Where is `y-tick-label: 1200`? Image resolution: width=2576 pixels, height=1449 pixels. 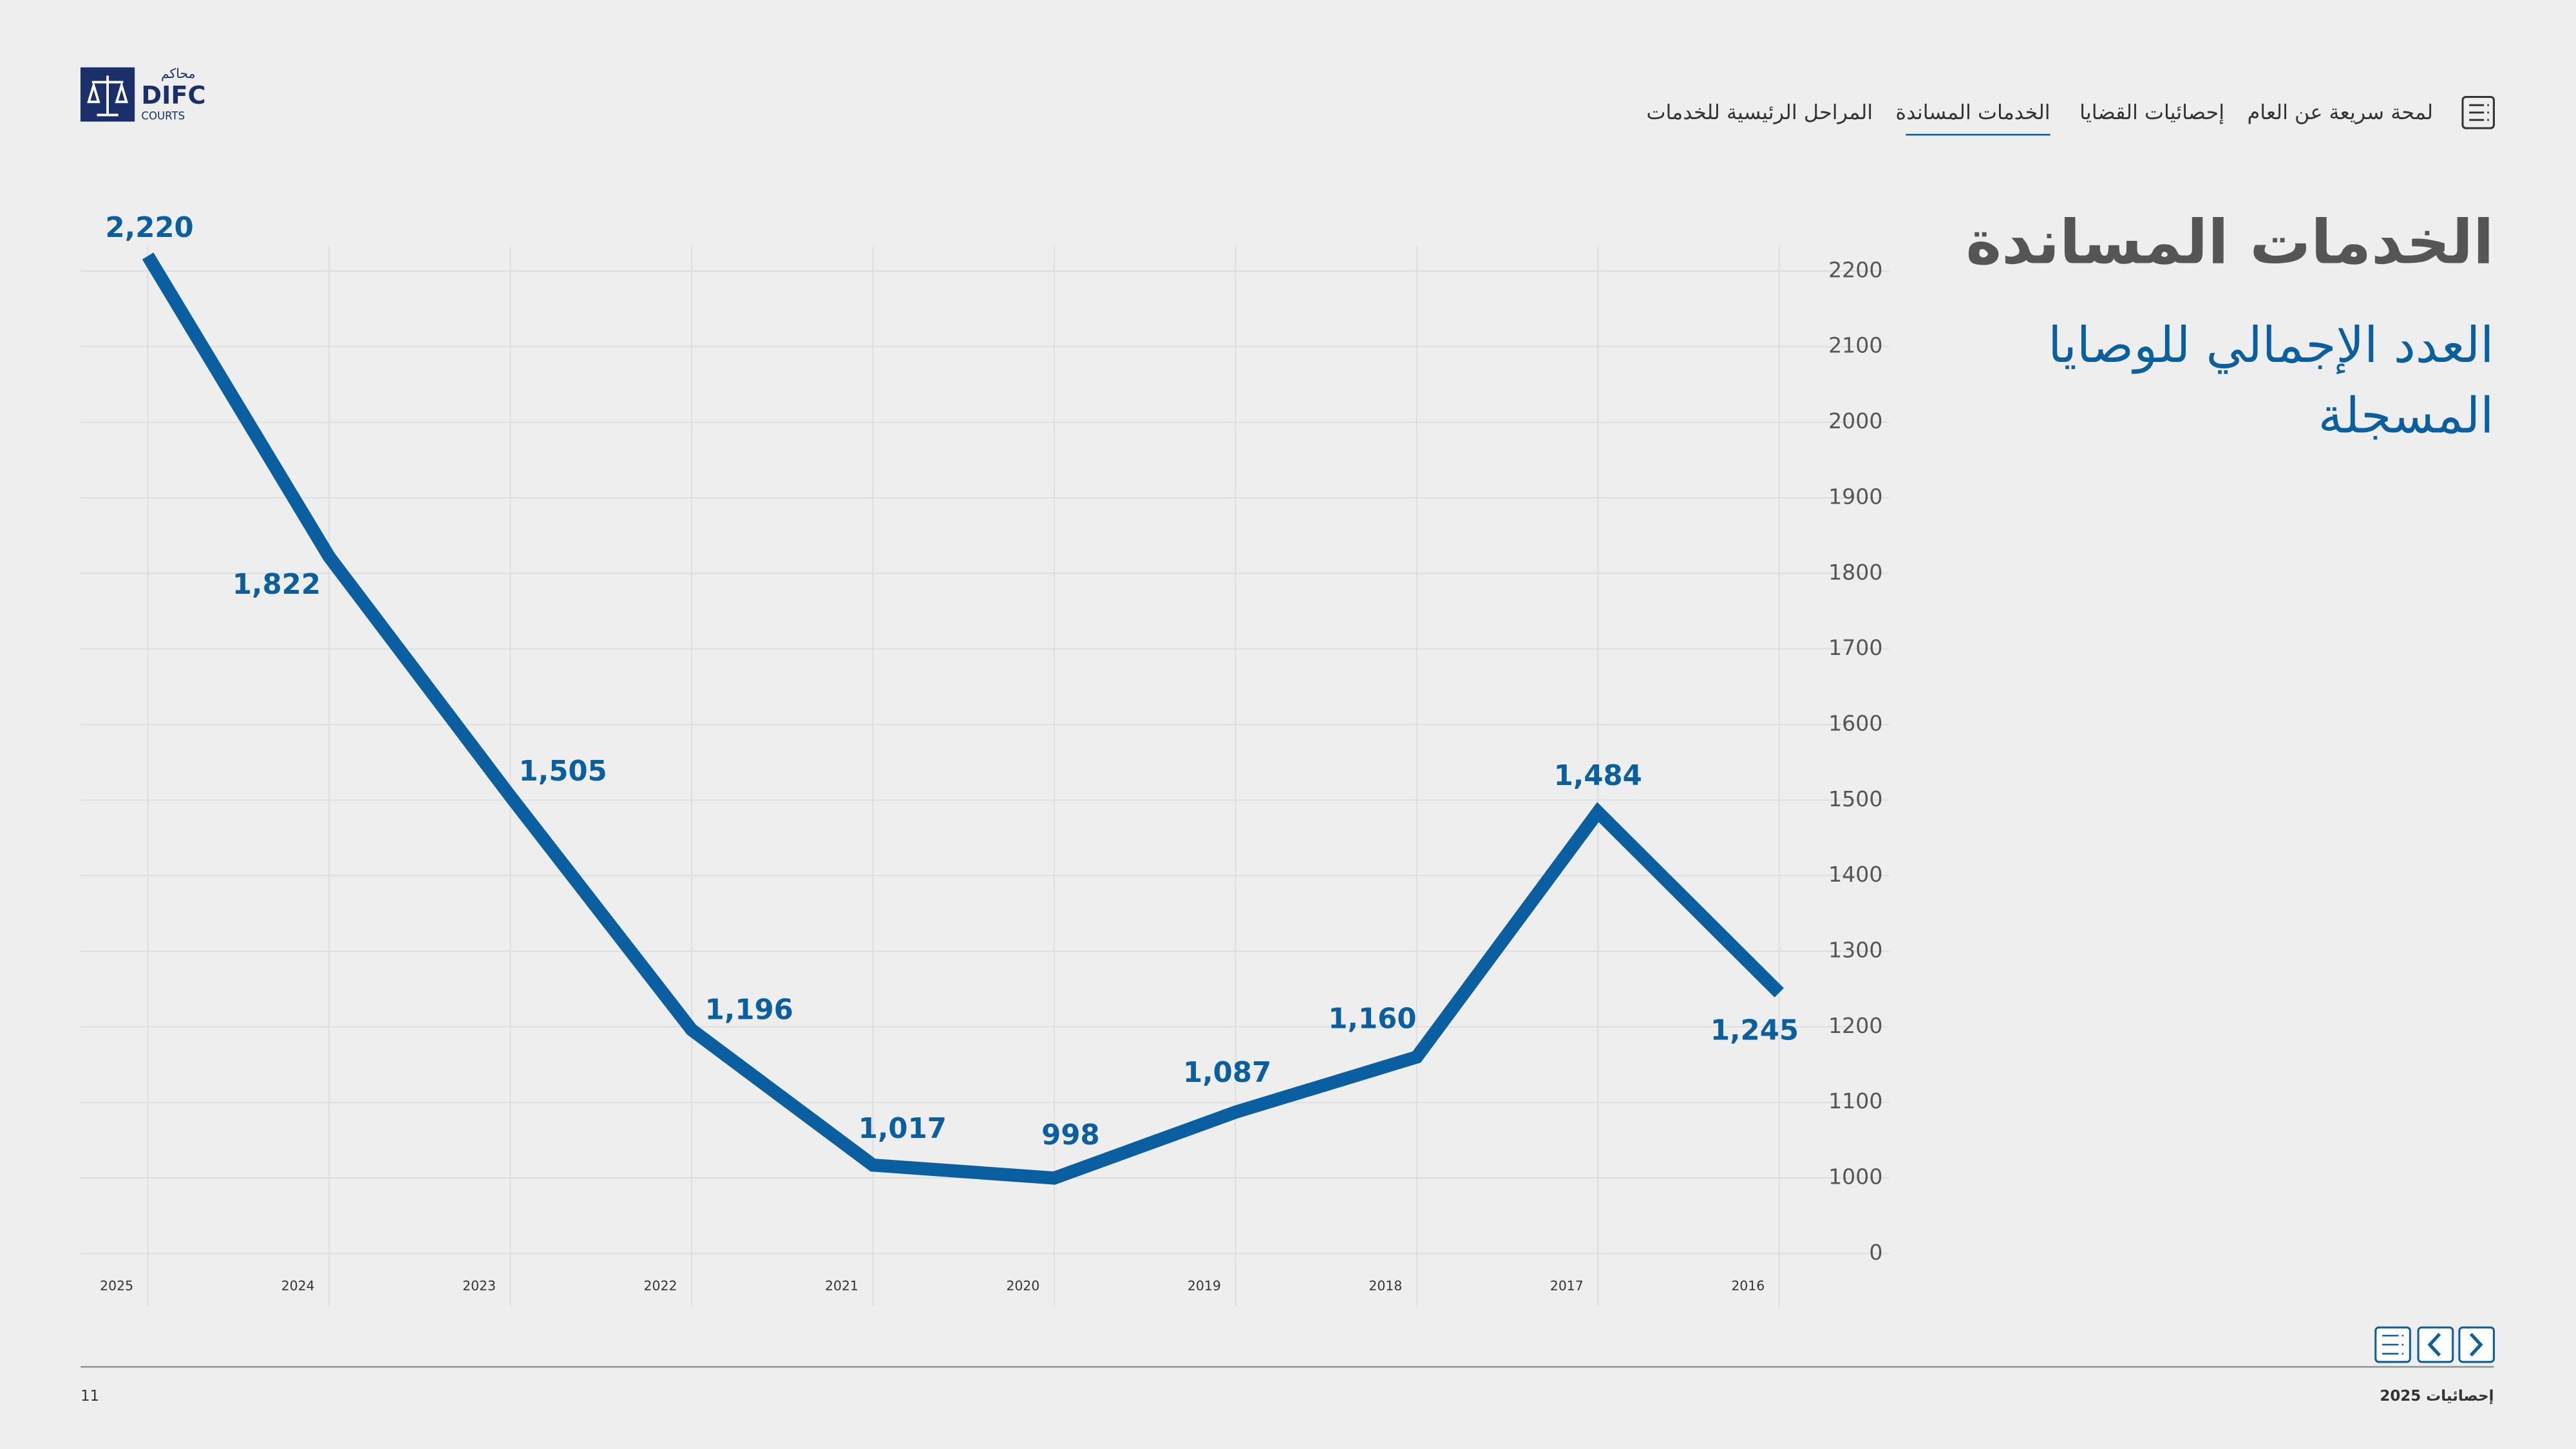 y-tick-label: 1200 is located at coordinates (1855, 1026).